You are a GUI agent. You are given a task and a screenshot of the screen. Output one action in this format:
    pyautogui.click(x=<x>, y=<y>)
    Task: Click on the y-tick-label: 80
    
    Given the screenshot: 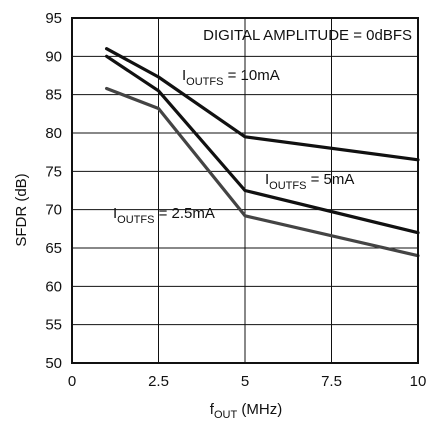 What is the action you would take?
    pyautogui.click(x=53, y=133)
    